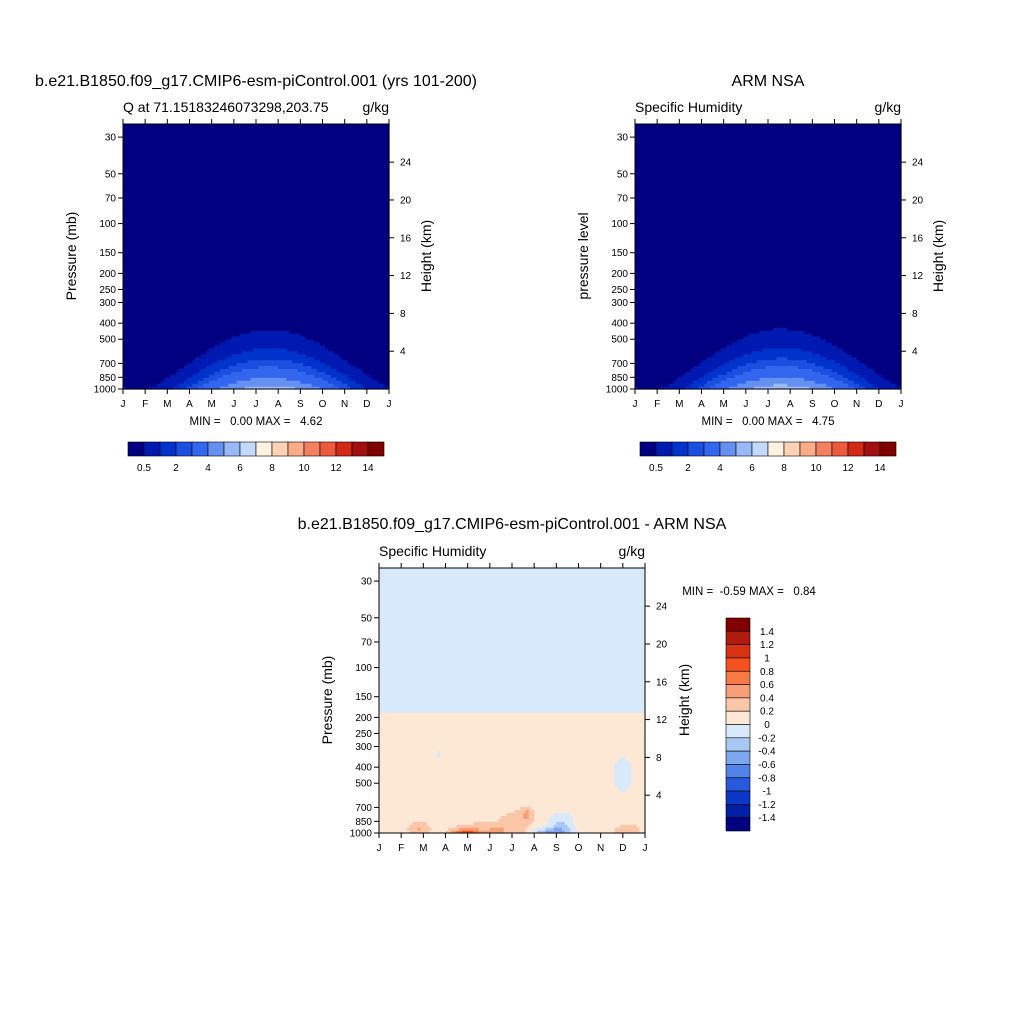 The width and height of the screenshot is (1024, 1024). Describe the element at coordinates (145, 404) in the screenshot. I see `x-tick-label: F` at that location.